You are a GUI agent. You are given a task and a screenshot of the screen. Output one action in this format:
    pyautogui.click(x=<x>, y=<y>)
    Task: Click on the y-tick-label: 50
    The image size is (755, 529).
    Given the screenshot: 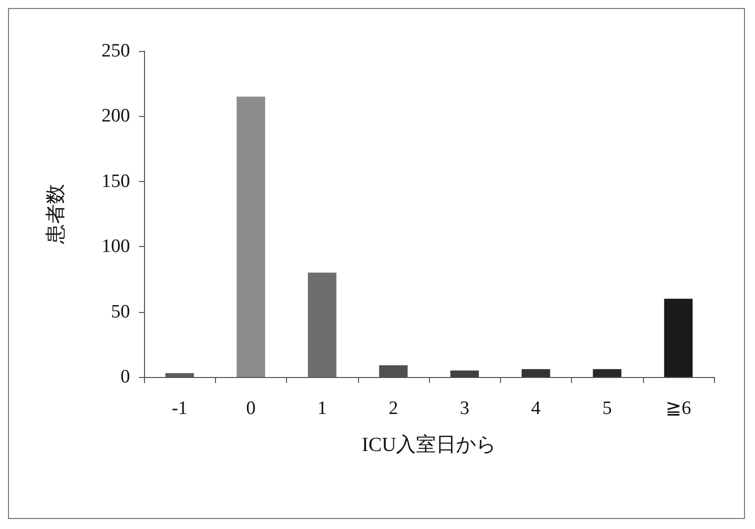 What is the action you would take?
    pyautogui.click(x=120, y=311)
    